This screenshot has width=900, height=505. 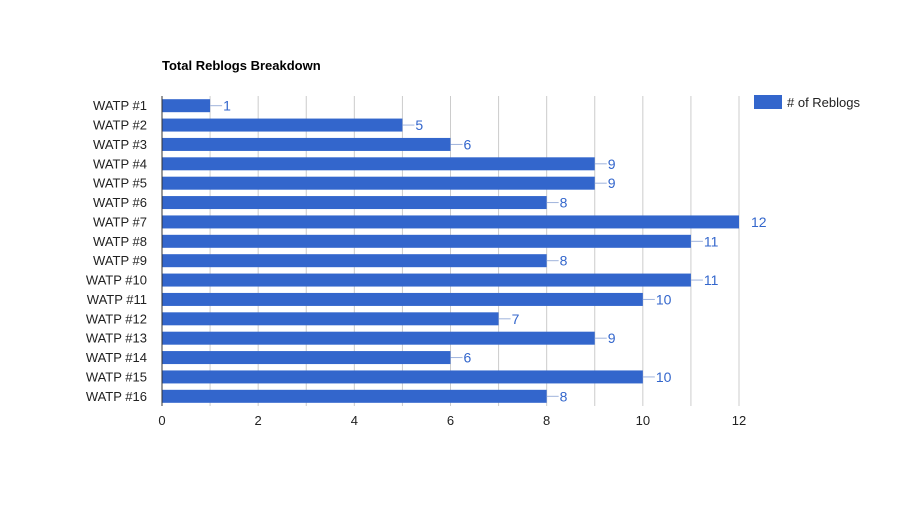 I want to click on x-axis-ticks: 0 2 4 6 8 10 12, so click(x=452, y=420).